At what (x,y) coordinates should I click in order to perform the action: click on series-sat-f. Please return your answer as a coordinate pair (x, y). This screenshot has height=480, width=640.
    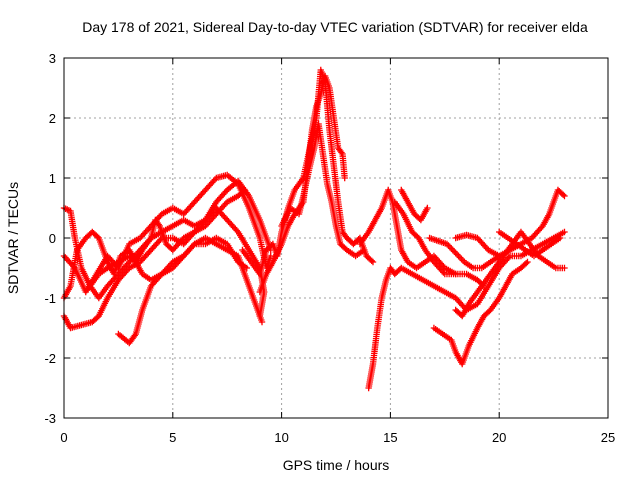
    Looking at the image, I should click on (167, 238).